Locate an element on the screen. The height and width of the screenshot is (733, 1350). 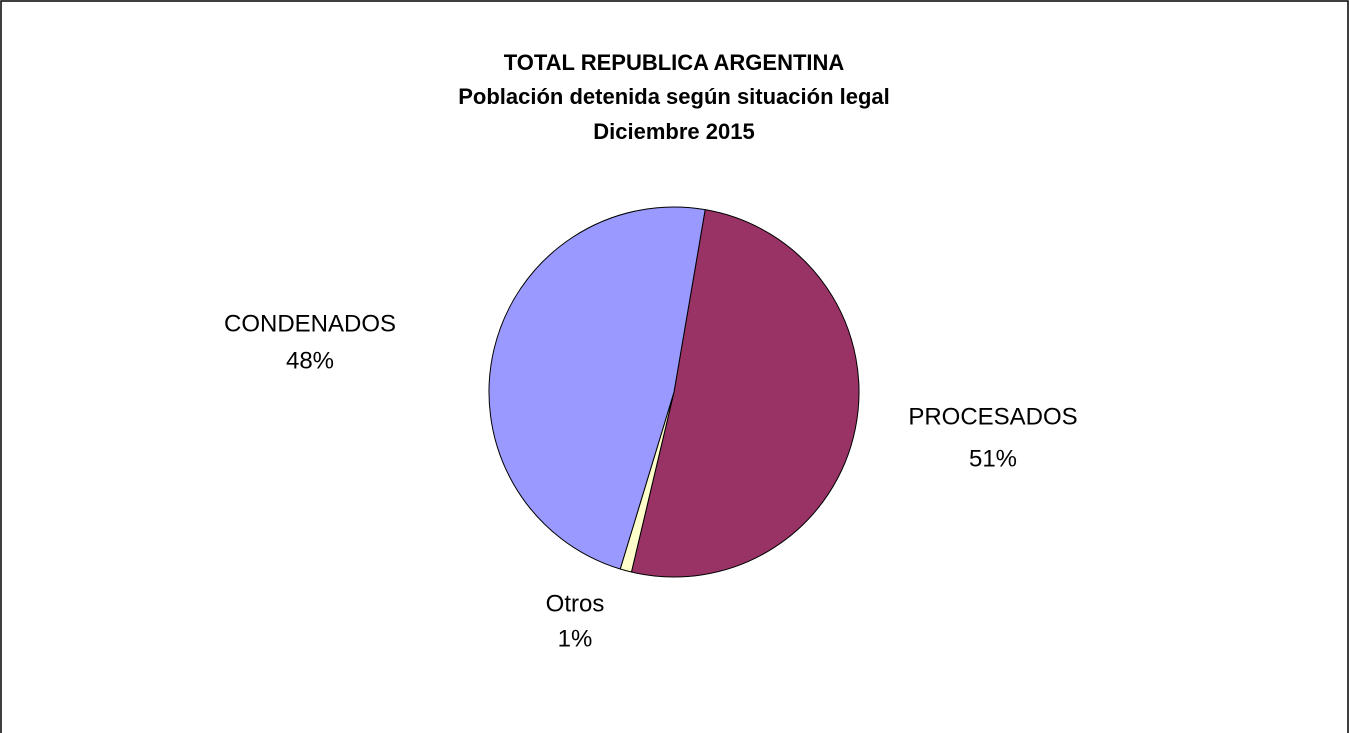
slice-value-label: 48% is located at coordinates (310, 360).